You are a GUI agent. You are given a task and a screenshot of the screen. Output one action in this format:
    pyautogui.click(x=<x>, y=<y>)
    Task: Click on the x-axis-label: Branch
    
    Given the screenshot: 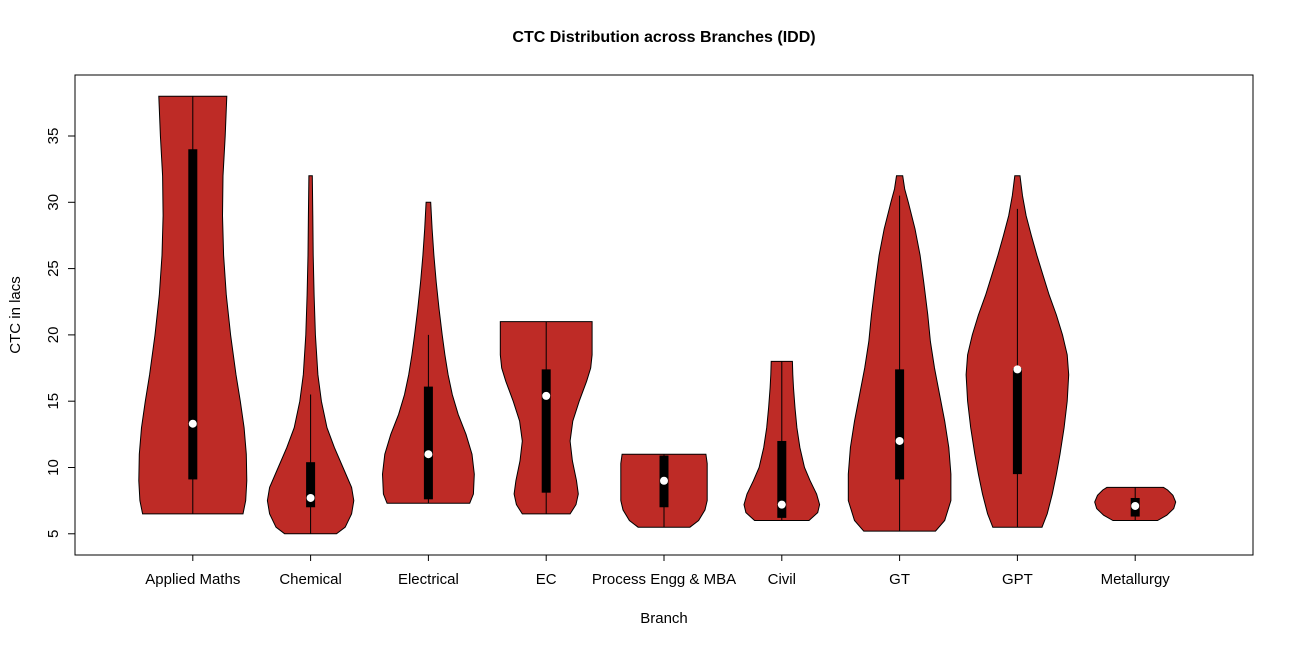 What is the action you would take?
    pyautogui.click(x=664, y=618)
    